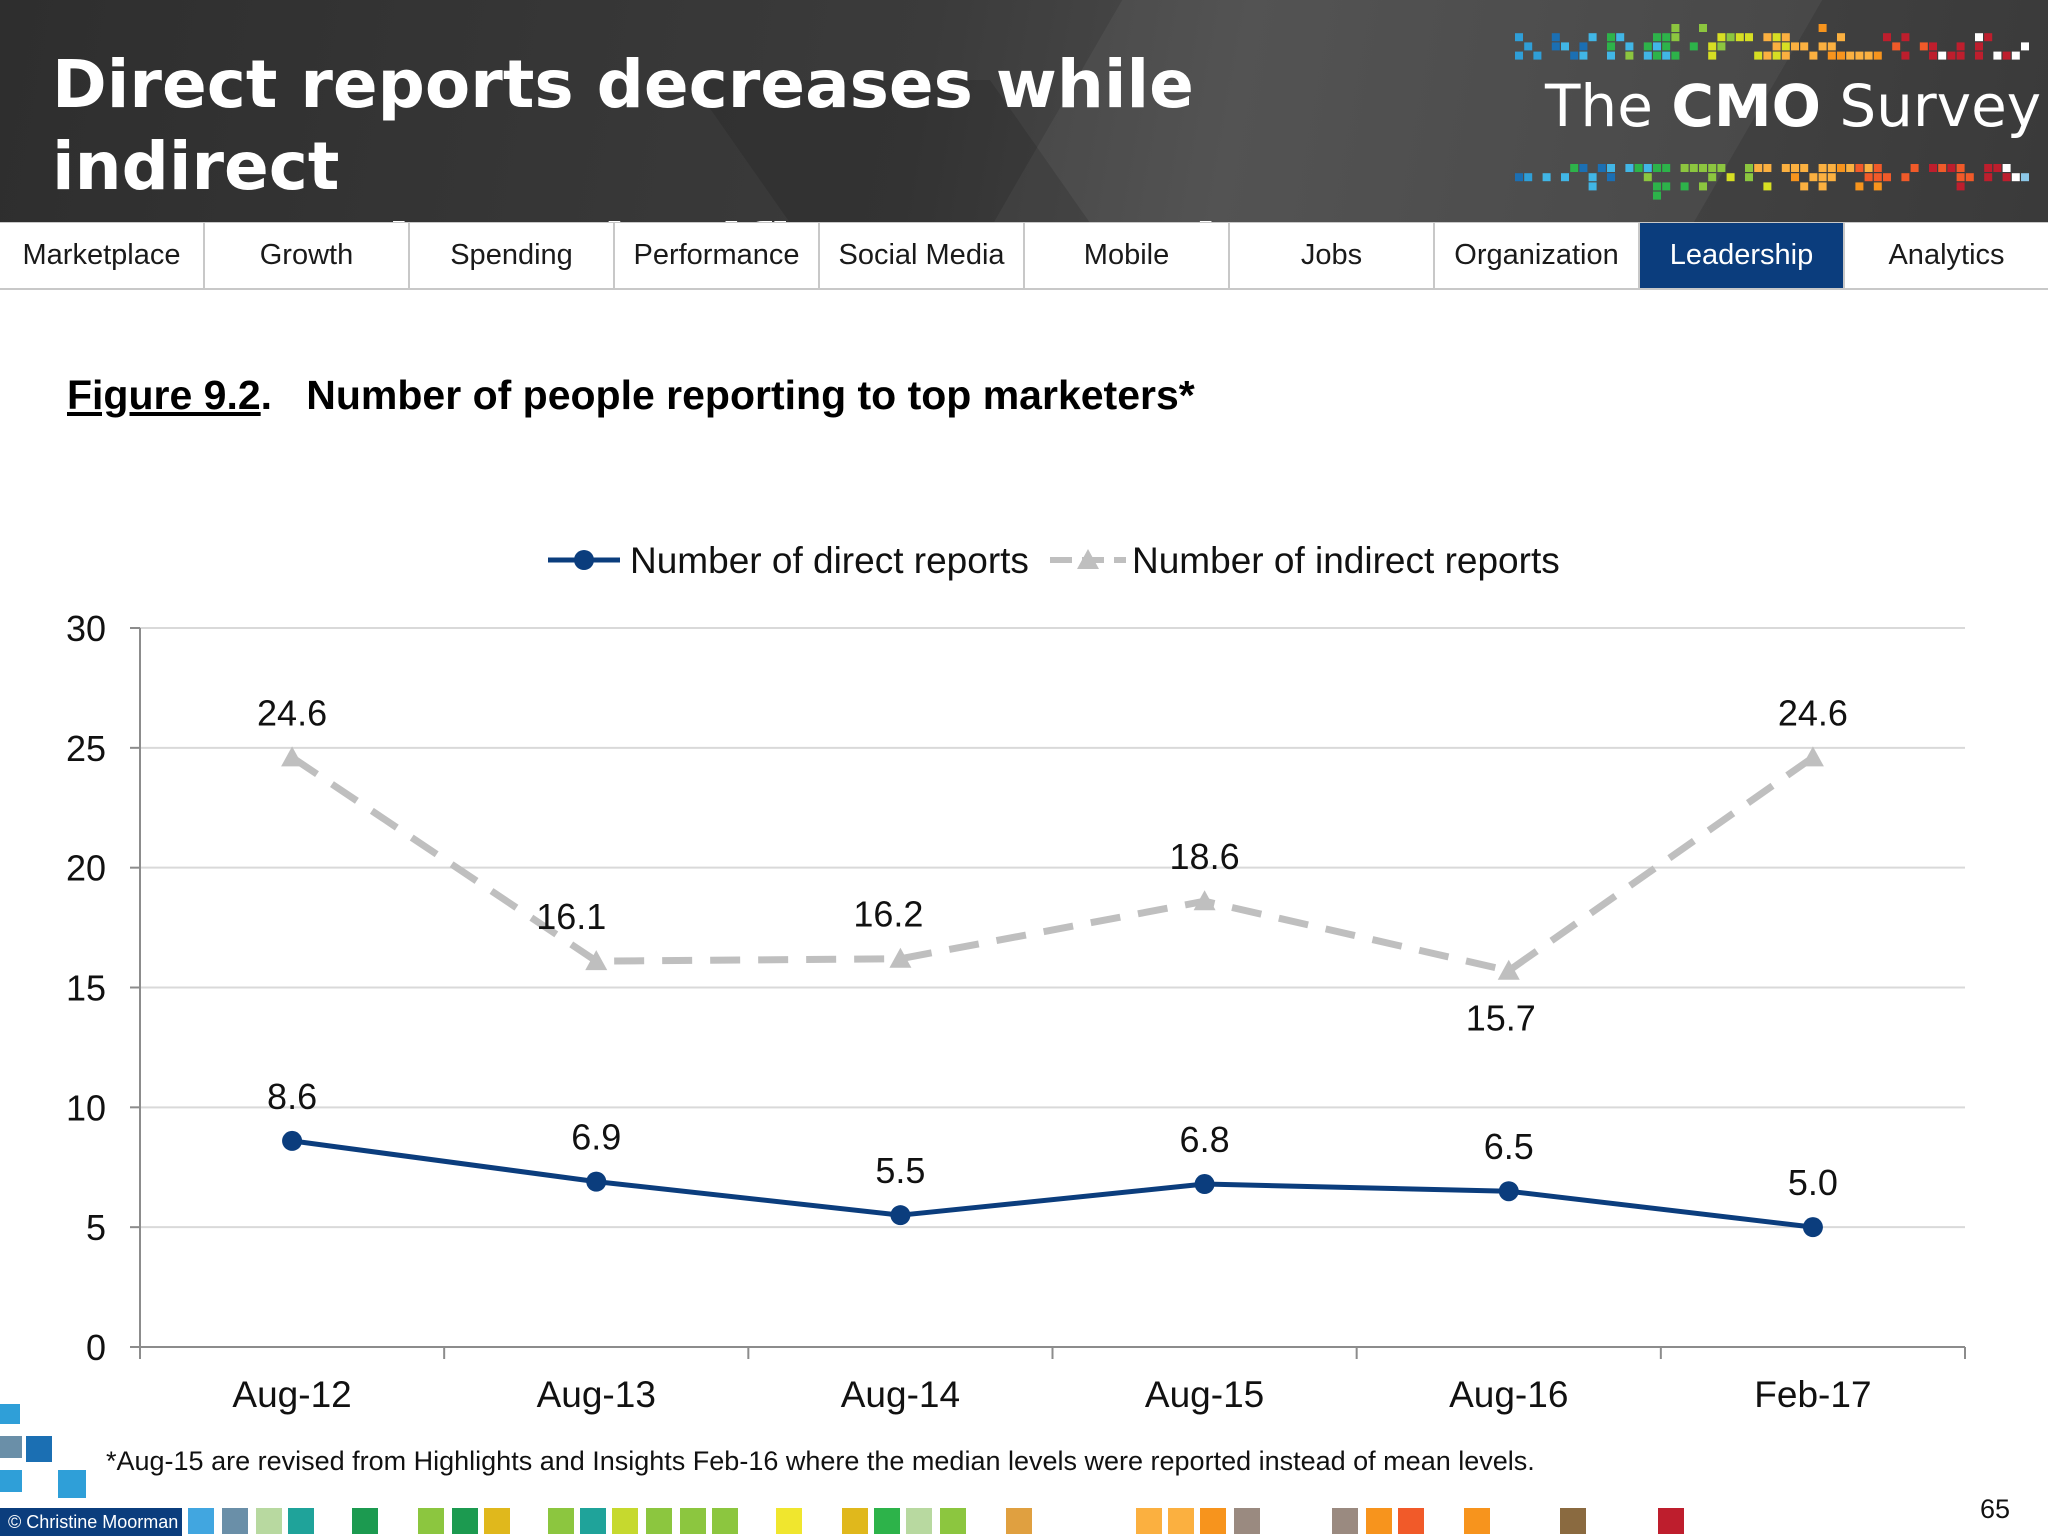  Describe the element at coordinates (1793, 106) in the screenshot. I see `cmo-survey-logo: The CMO Survey` at that location.